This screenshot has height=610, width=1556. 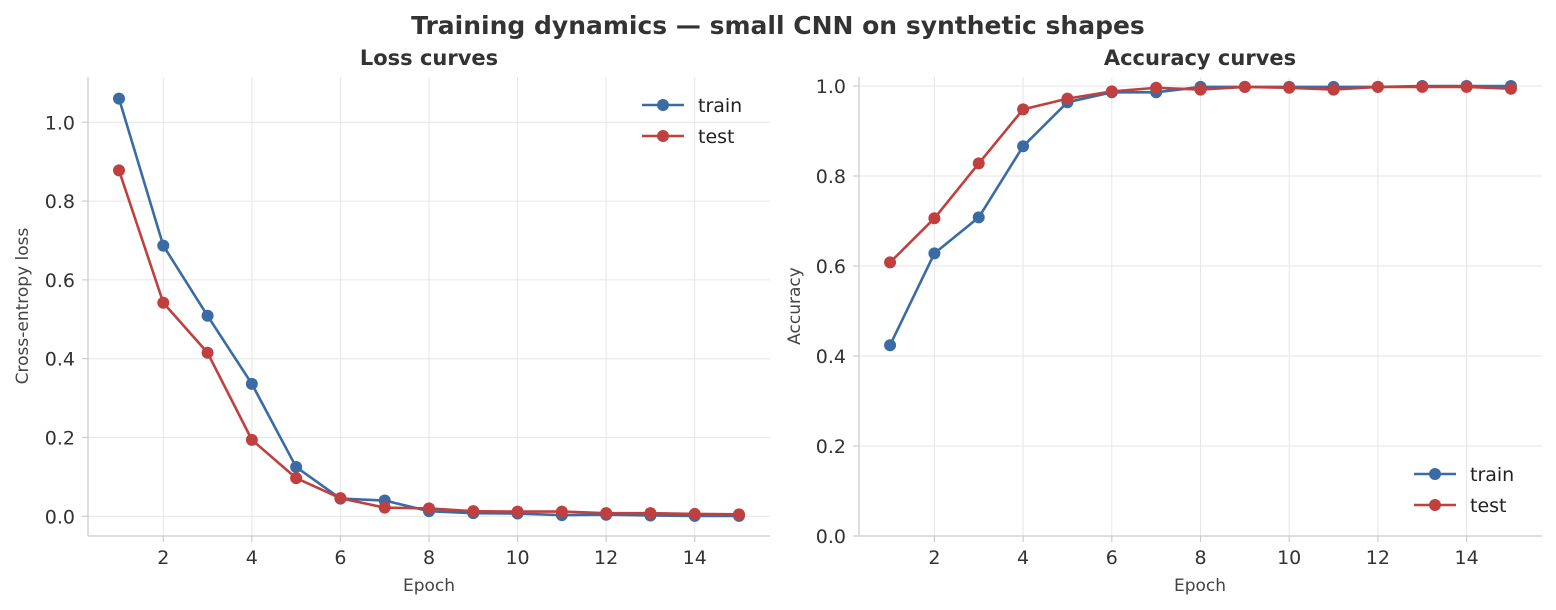 I want to click on loss-chart-xtick-label: 4, so click(x=252, y=558).